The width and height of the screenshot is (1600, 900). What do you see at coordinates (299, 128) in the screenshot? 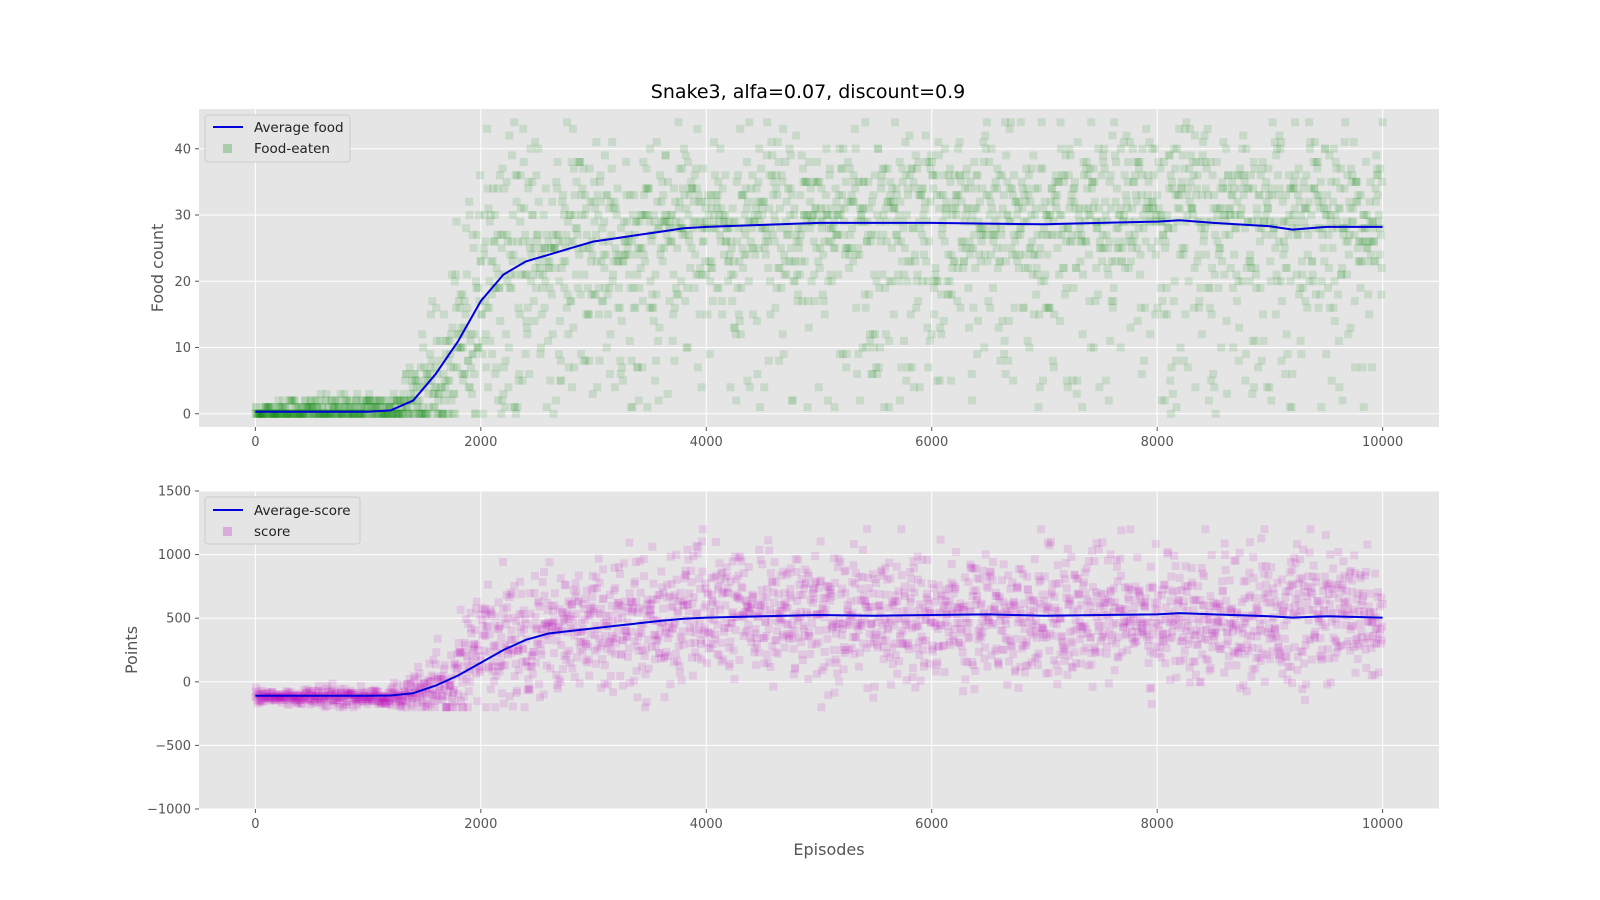
I see `food-legend-line-label: Average food` at bounding box center [299, 128].